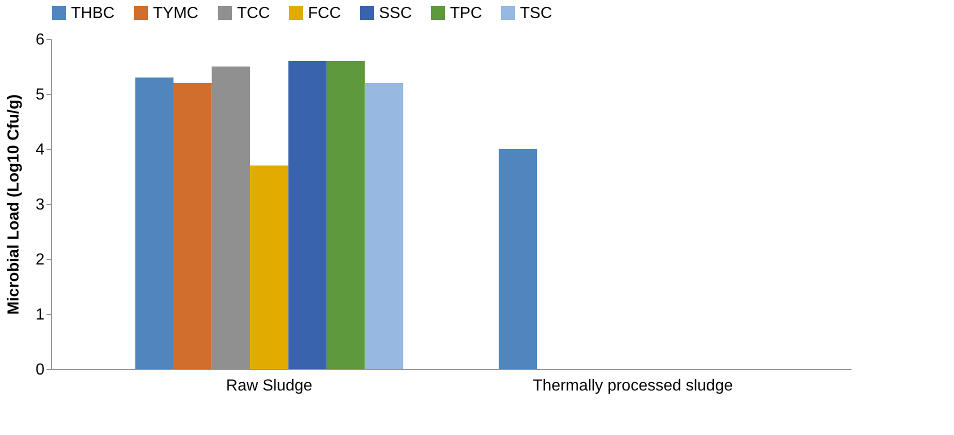 The height and width of the screenshot is (435, 954). I want to click on legend-label: SSC, so click(395, 13).